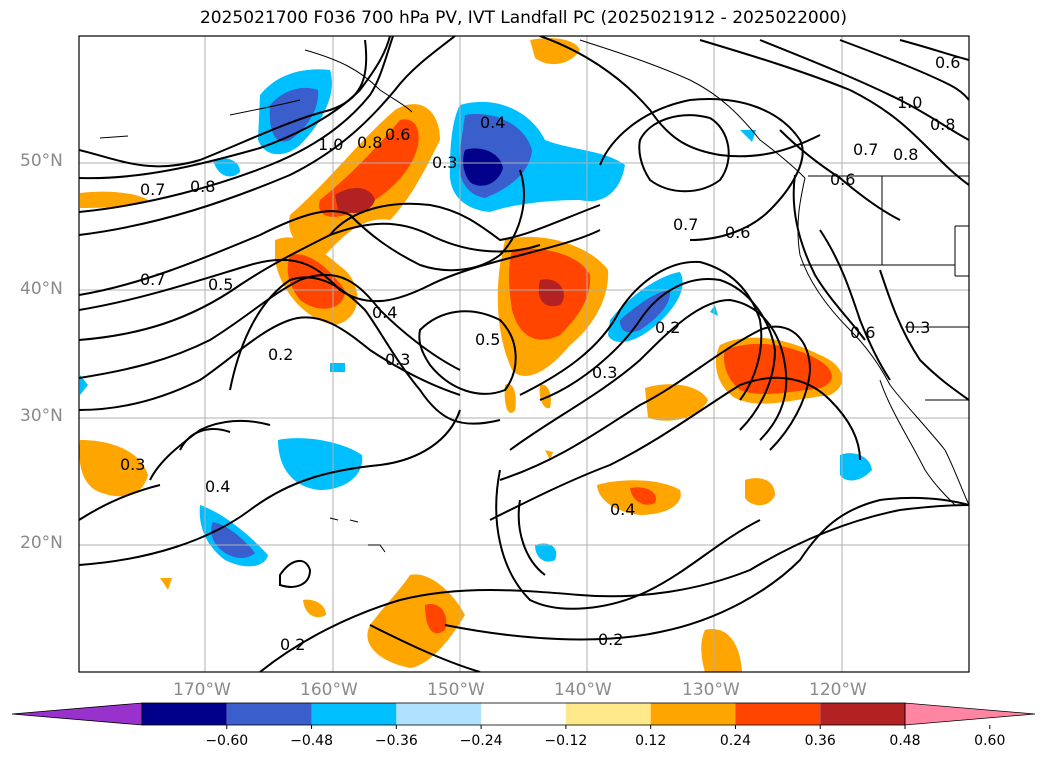 The width and height of the screenshot is (1047, 765). What do you see at coordinates (41, 289) in the screenshot?
I see `lat-label-40n: 40°N` at bounding box center [41, 289].